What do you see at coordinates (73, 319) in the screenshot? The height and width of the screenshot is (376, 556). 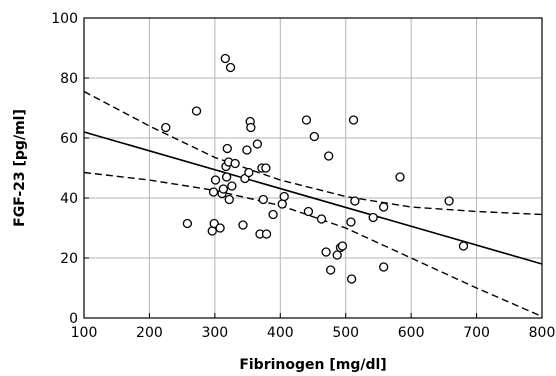 I see `y-tick-label: 0` at bounding box center [73, 319].